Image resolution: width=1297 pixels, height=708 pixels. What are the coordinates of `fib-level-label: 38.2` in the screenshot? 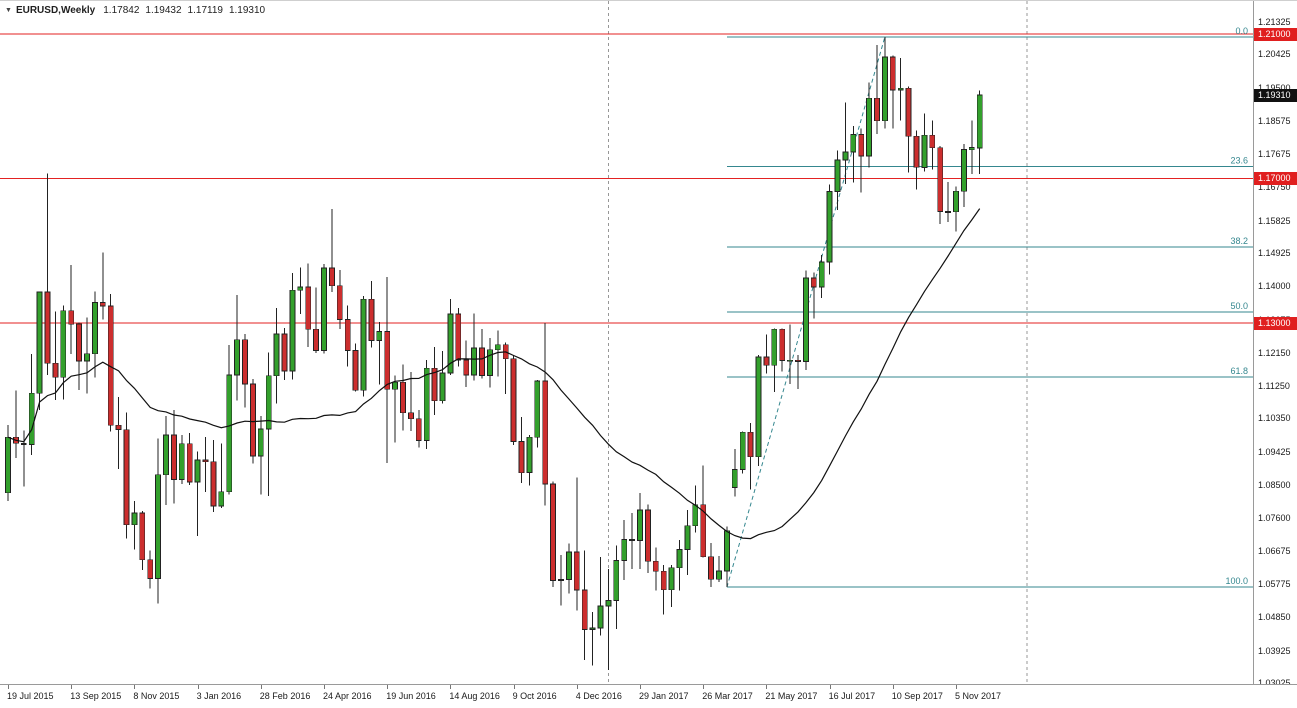 It's located at (1239, 241).